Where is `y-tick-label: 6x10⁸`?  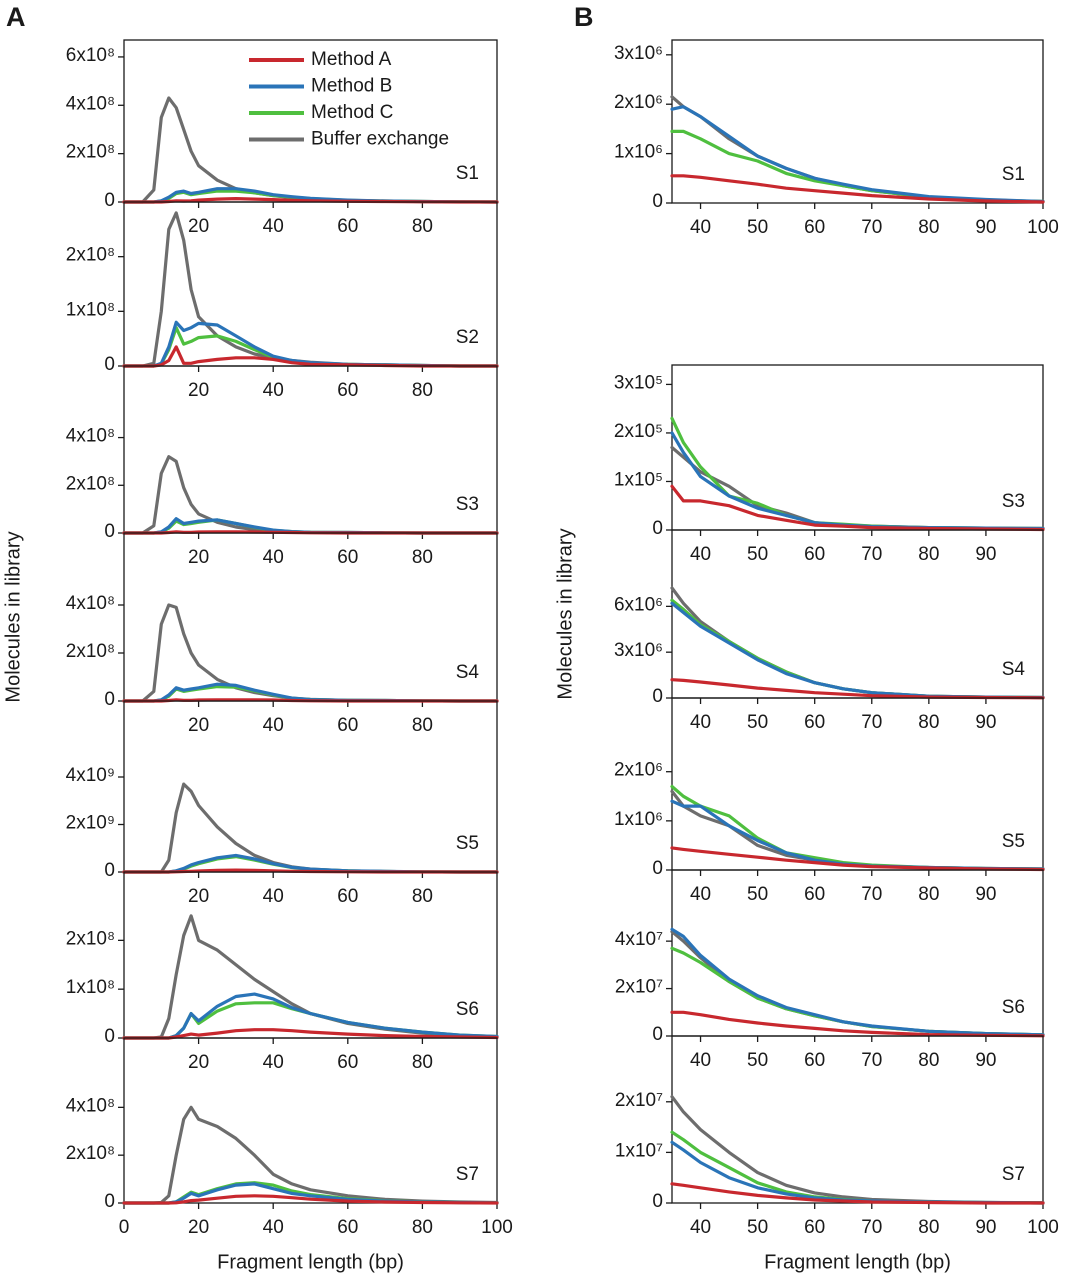
y-tick-label: 6x10⁸ is located at coordinates (90, 55).